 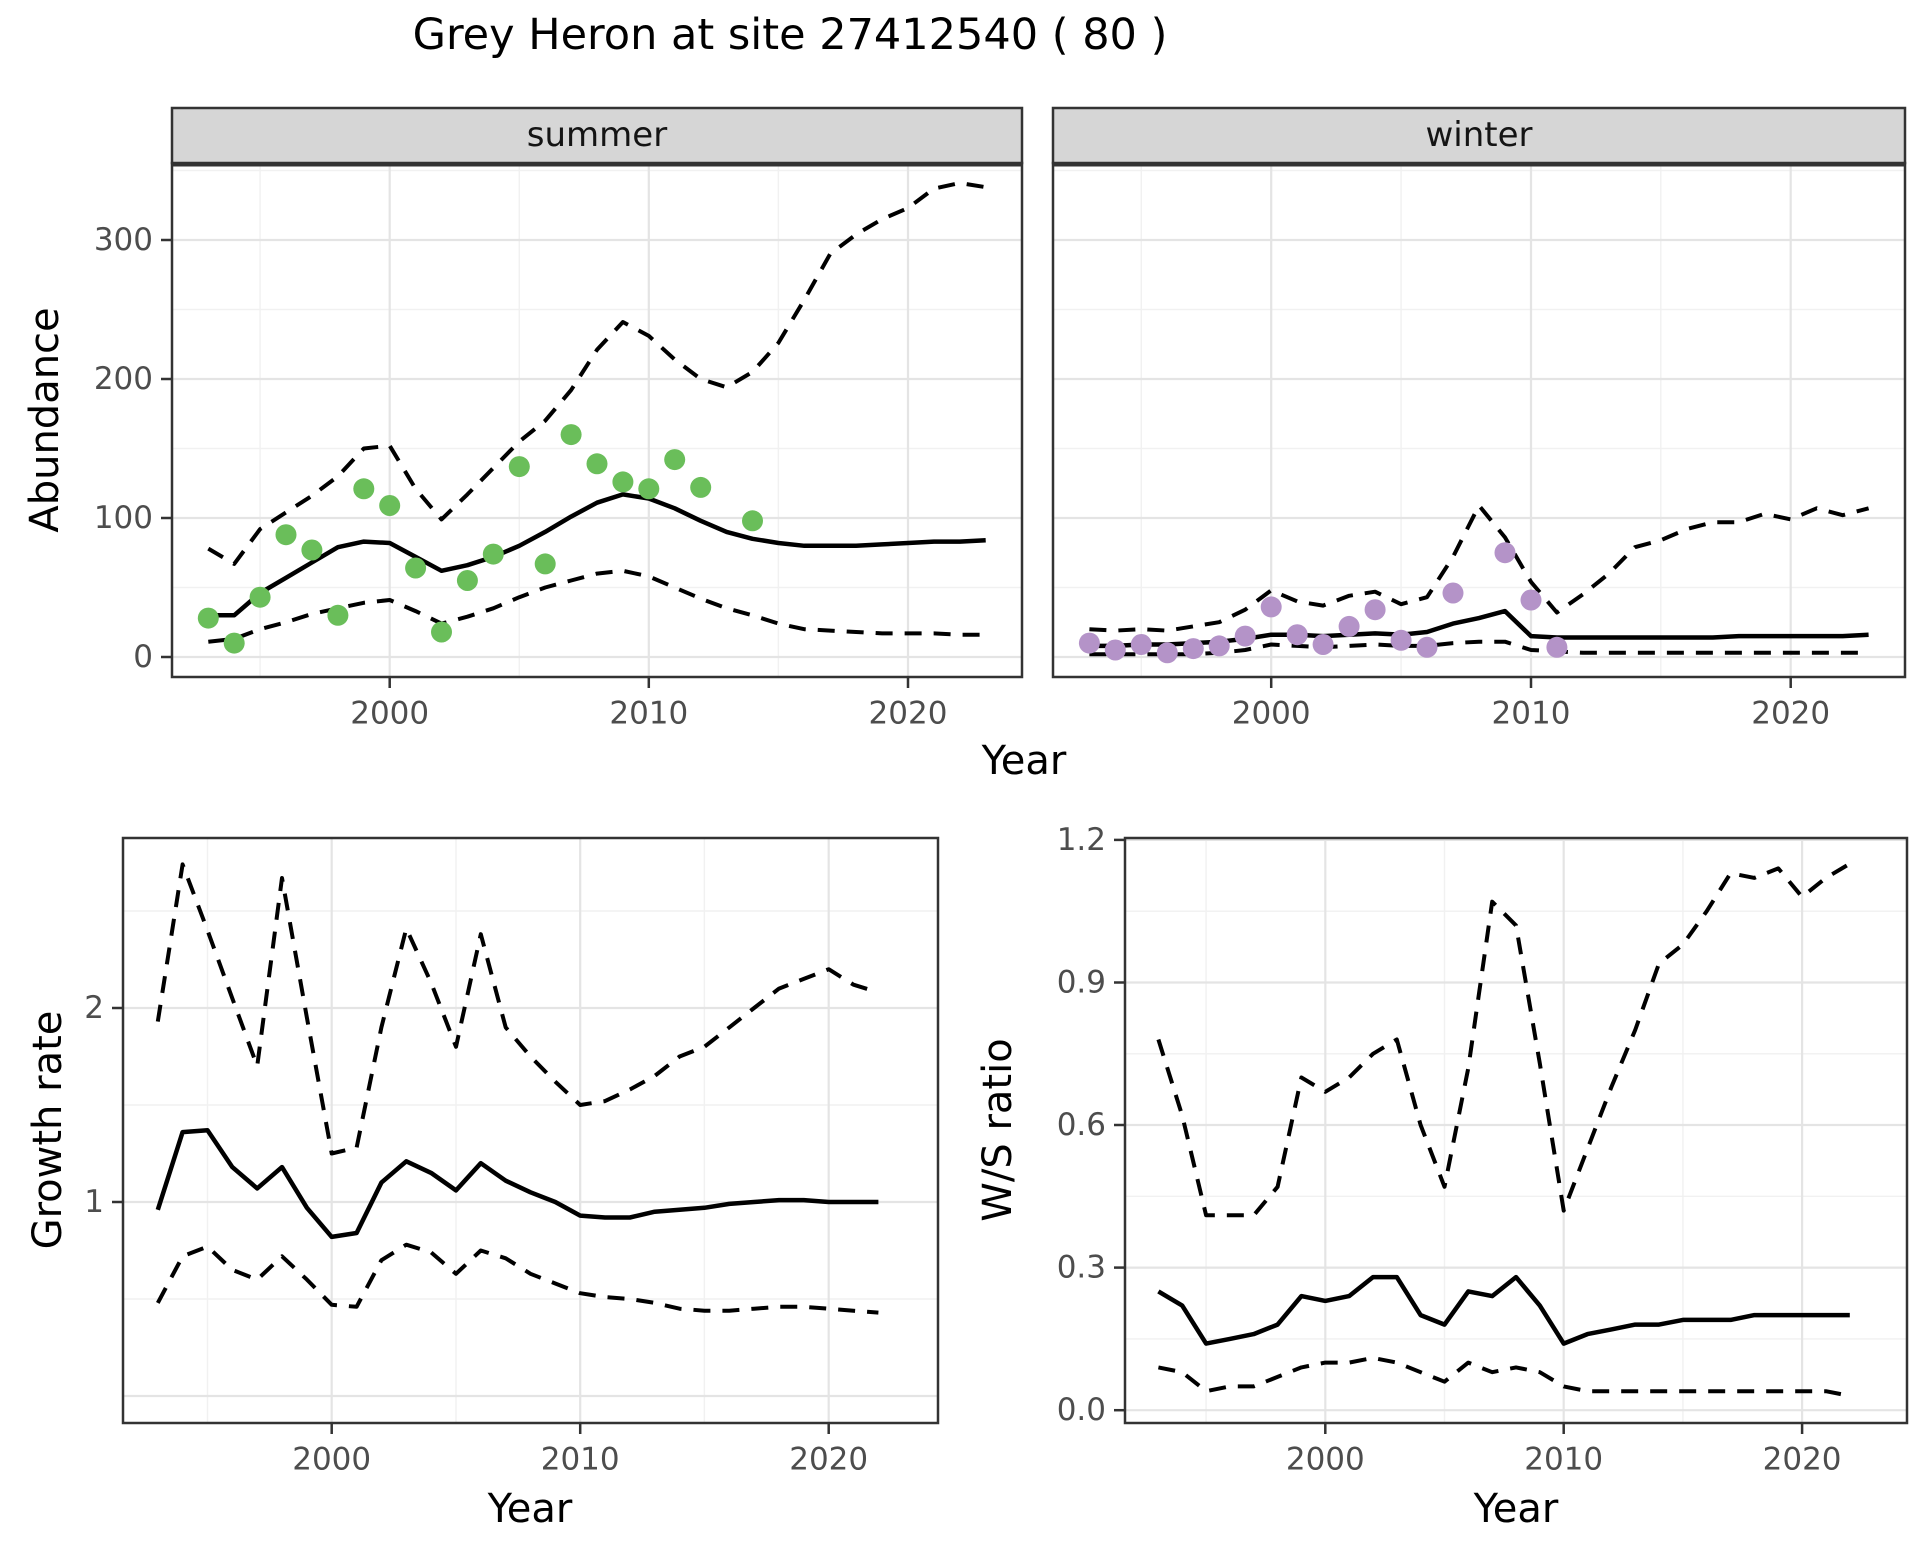 What do you see at coordinates (1081, 983) in the screenshot?
I see `y-tick-label: 0.9` at bounding box center [1081, 983].